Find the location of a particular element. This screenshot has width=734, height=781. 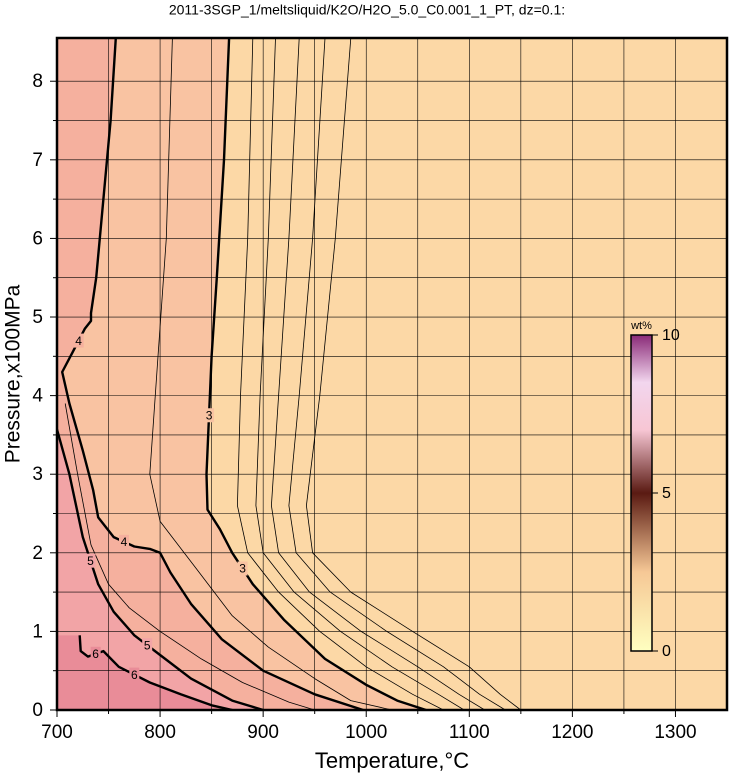

x-tick-label: 900 is located at coordinates (263, 732).